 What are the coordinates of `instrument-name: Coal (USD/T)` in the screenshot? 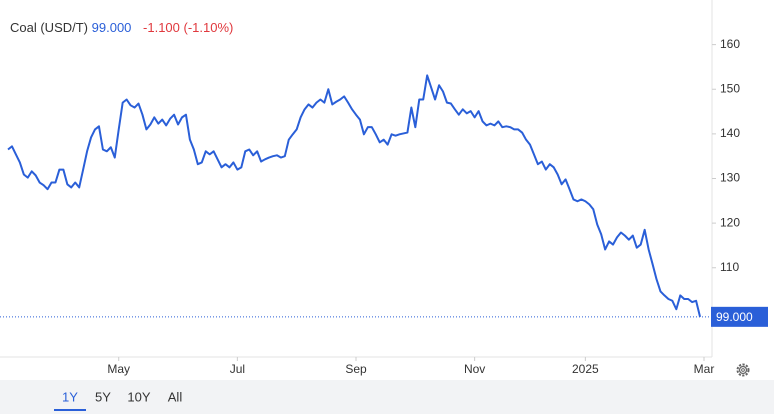 It's located at (49, 27).